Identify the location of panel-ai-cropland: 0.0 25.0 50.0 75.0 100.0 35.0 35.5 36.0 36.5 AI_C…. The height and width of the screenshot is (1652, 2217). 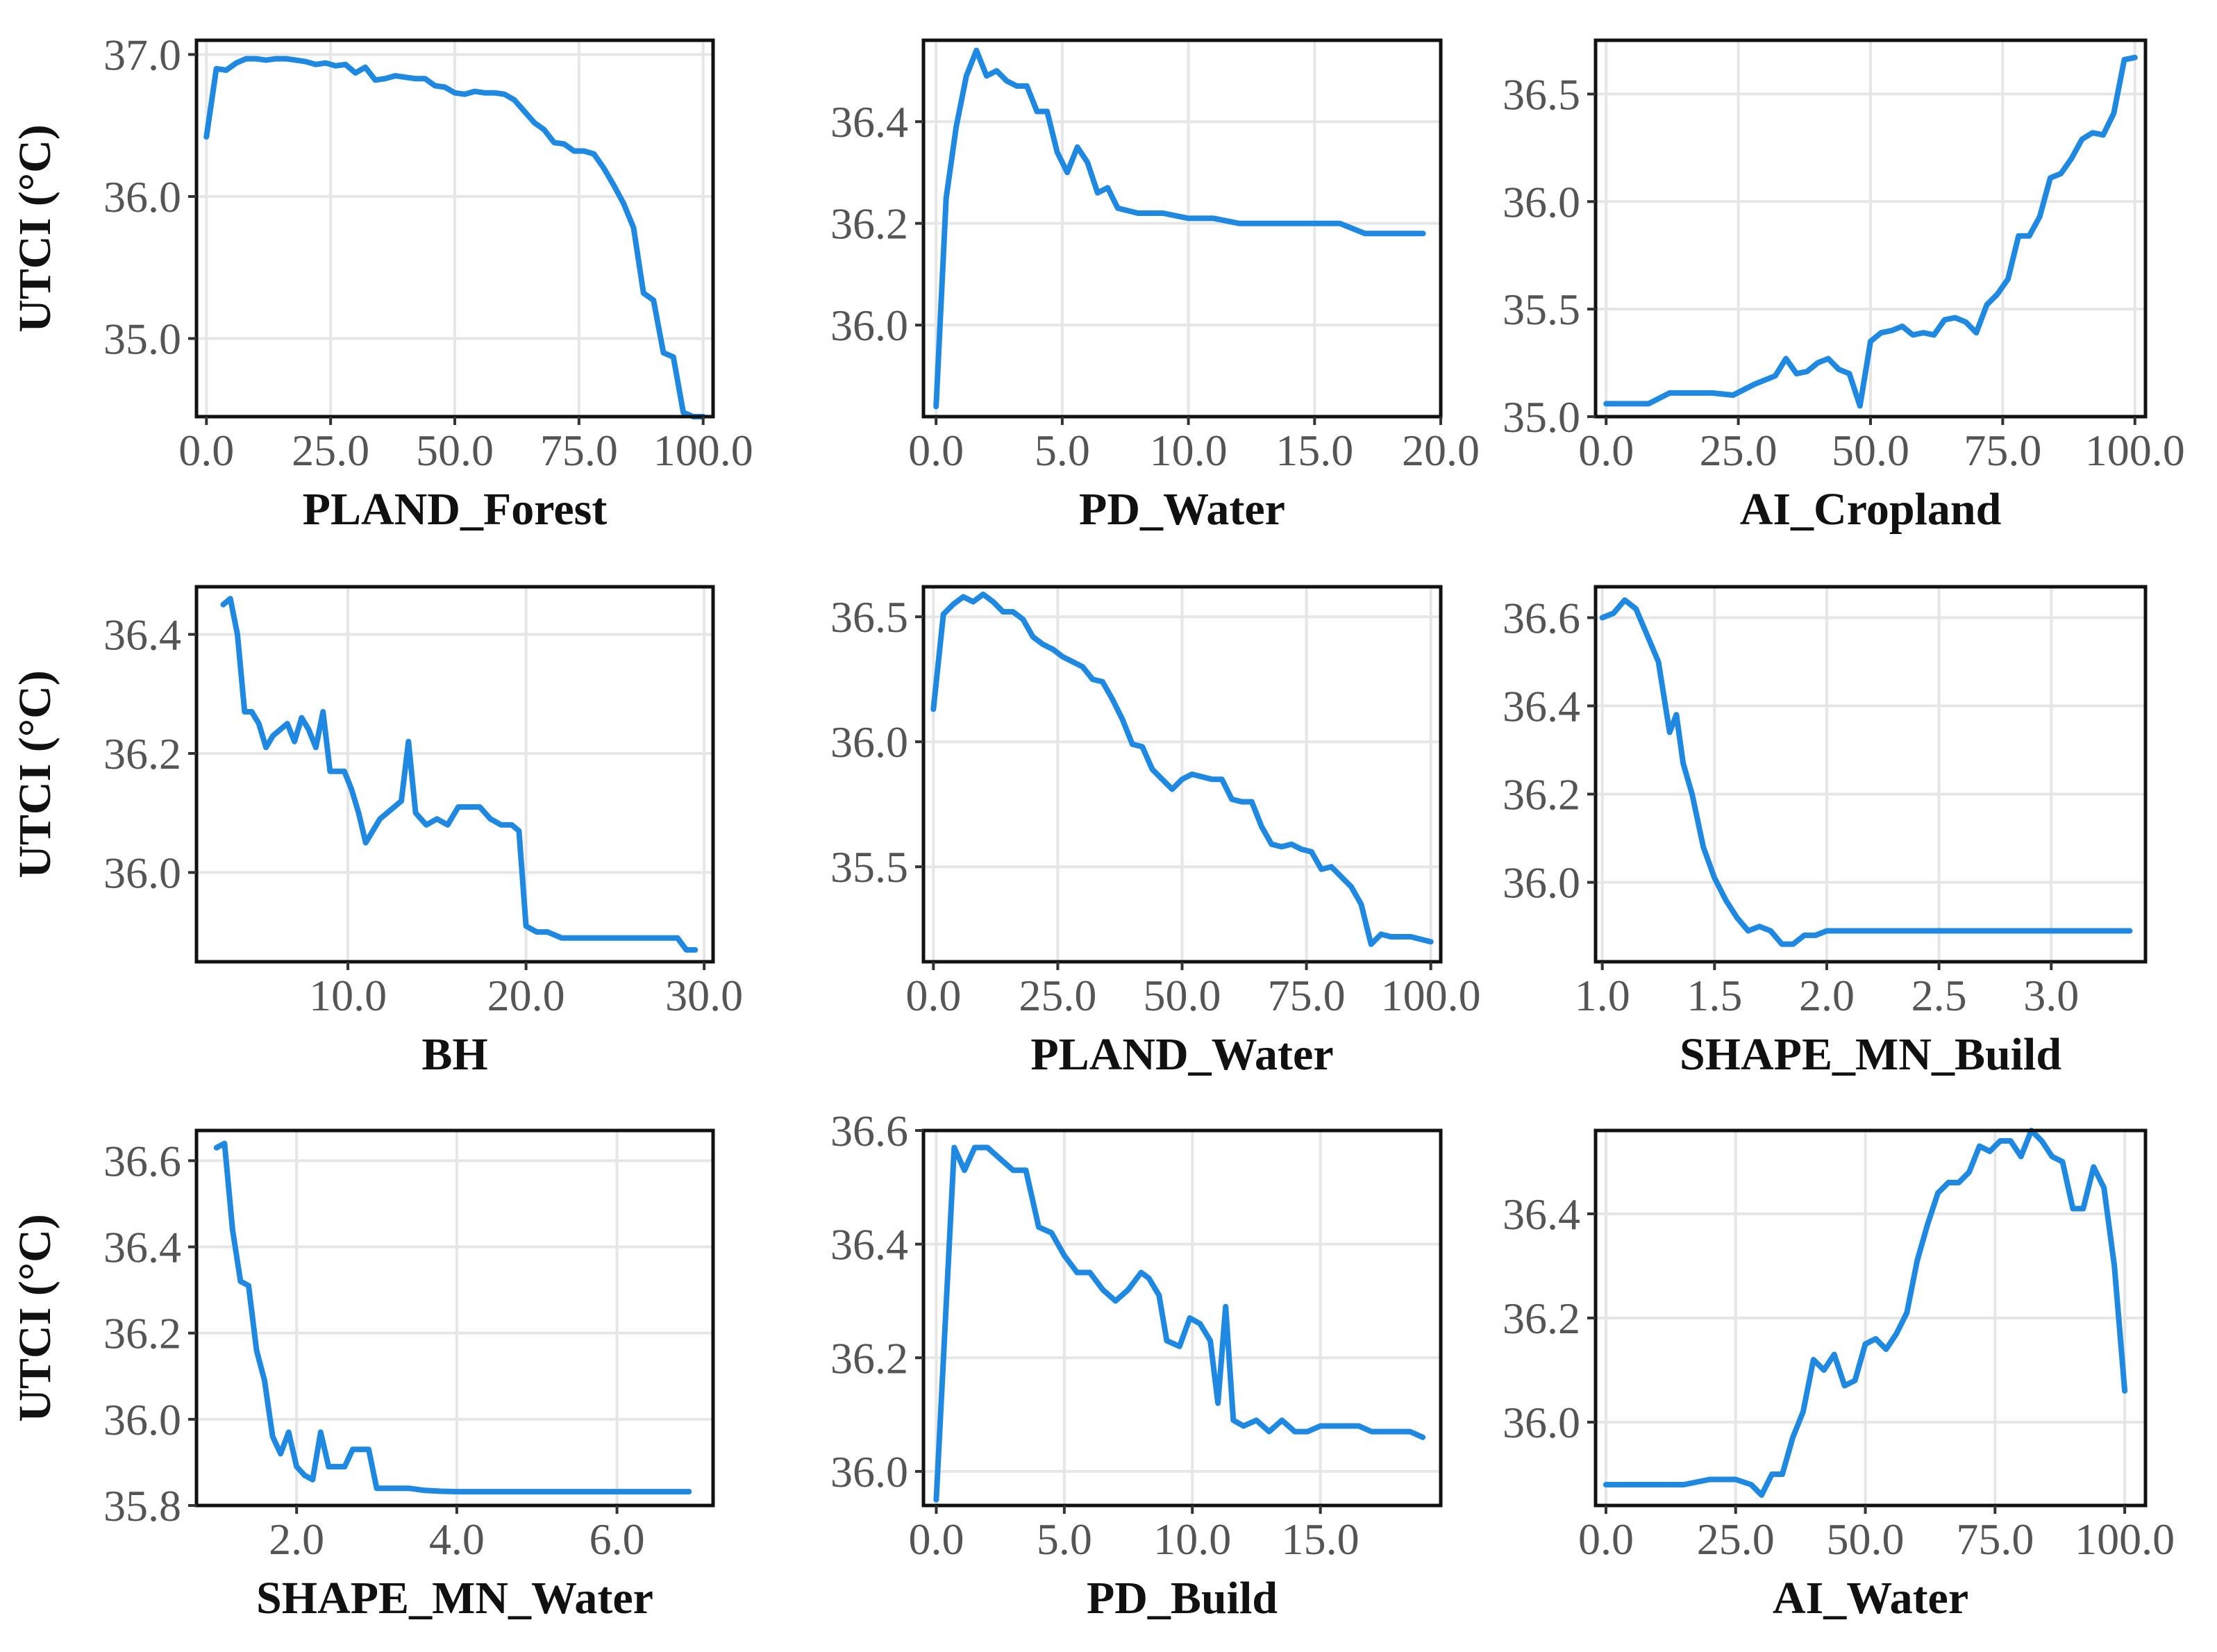
(1844, 286).